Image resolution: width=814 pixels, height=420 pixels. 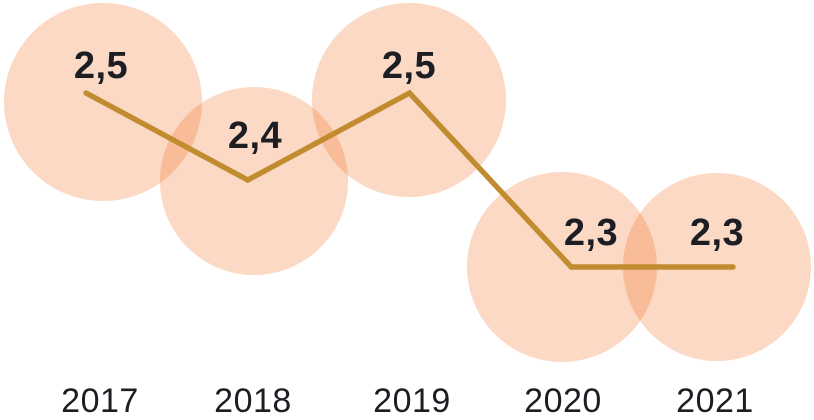 What do you see at coordinates (255, 136) in the screenshot?
I see `value-label-2018: 2,4` at bounding box center [255, 136].